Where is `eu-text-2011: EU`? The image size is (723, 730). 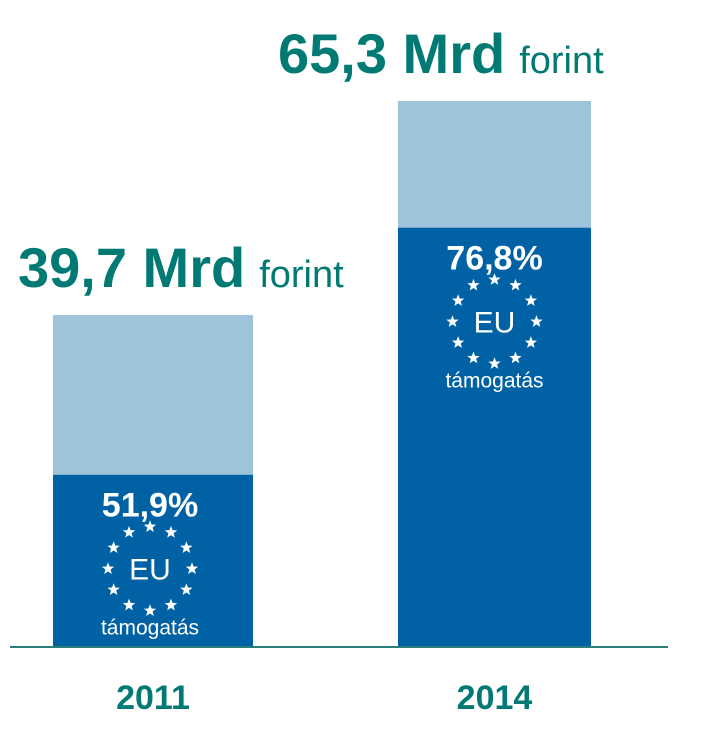
eu-text-2011: EU is located at coordinates (150, 570).